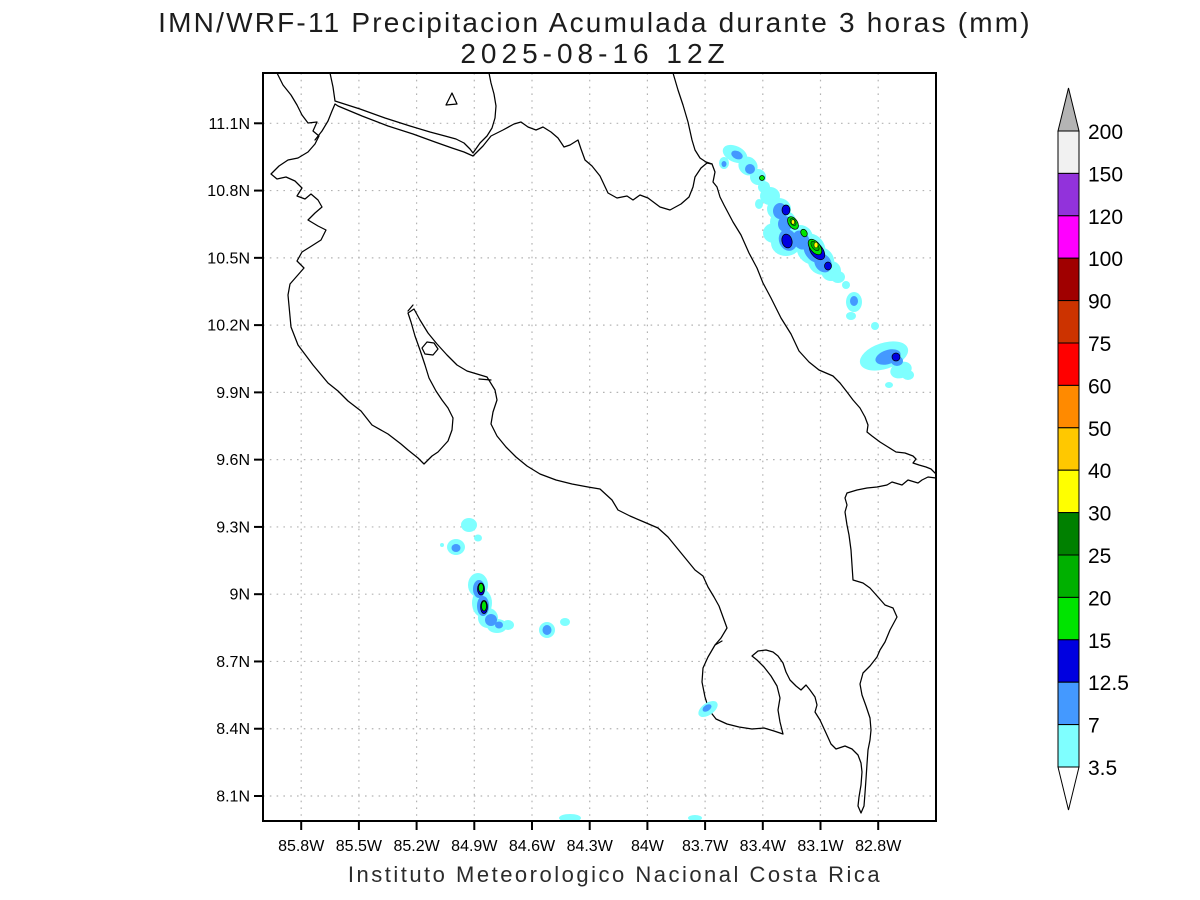  Describe the element at coordinates (705, 846) in the screenshot. I see `lon-tick-label: 83.7W` at that location.